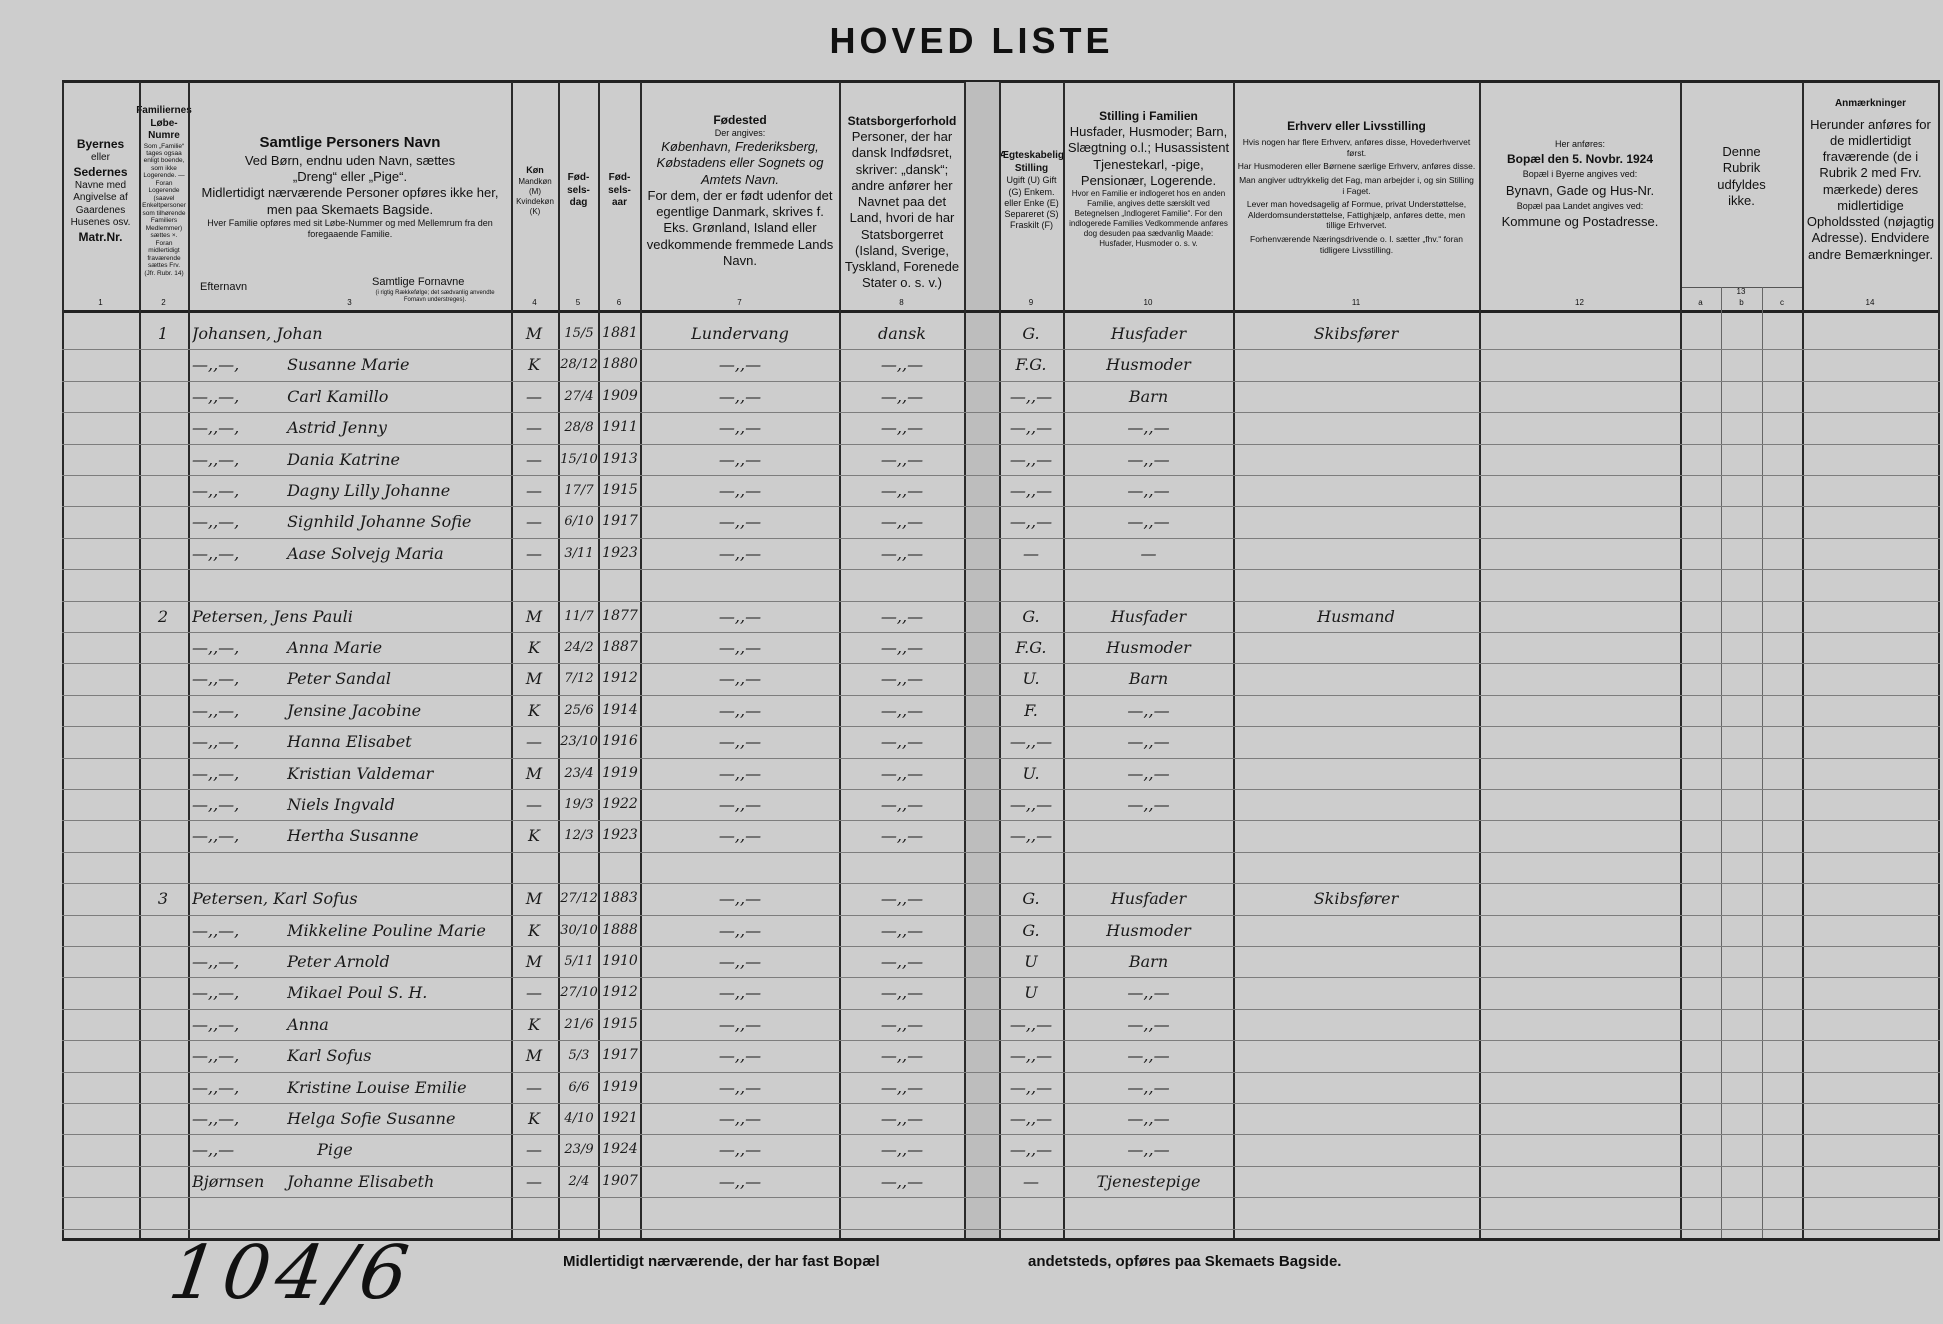  What do you see at coordinates (1001, 311) in the screenshot?
I see `header-rule` at bounding box center [1001, 311].